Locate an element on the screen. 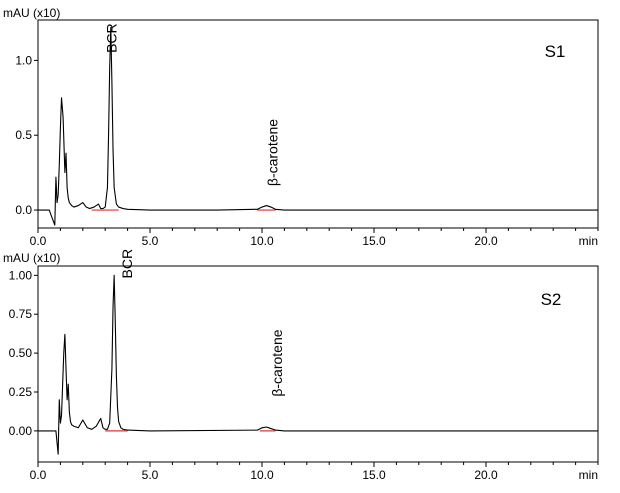  y-tick-label: 0.25 is located at coordinates (21, 392).